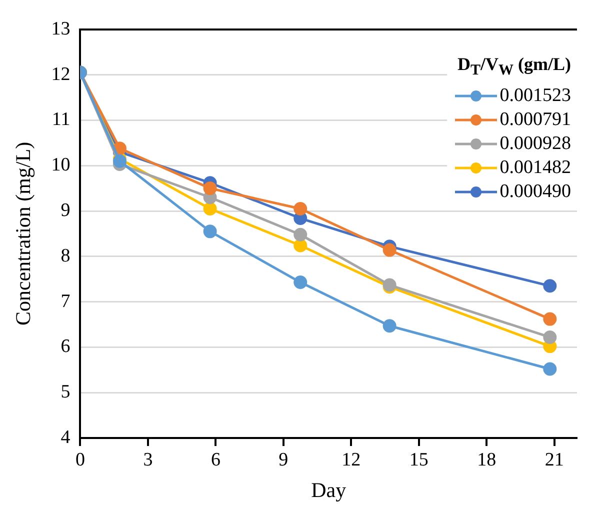  Describe the element at coordinates (535, 96) in the screenshot. I see `legend-label: 0.001523` at that location.